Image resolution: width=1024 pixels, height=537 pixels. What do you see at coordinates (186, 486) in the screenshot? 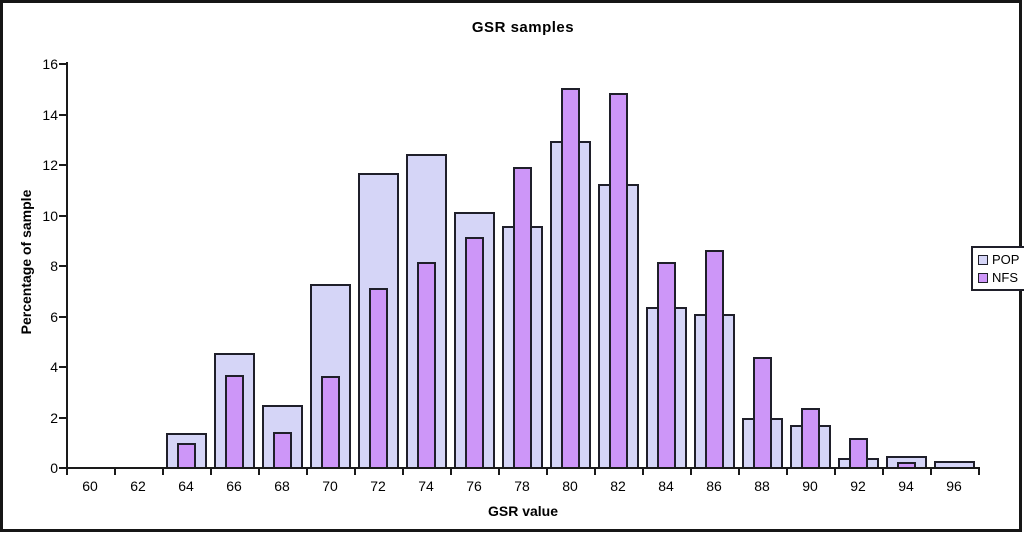
I see `x-tick-label: 64` at bounding box center [186, 486].